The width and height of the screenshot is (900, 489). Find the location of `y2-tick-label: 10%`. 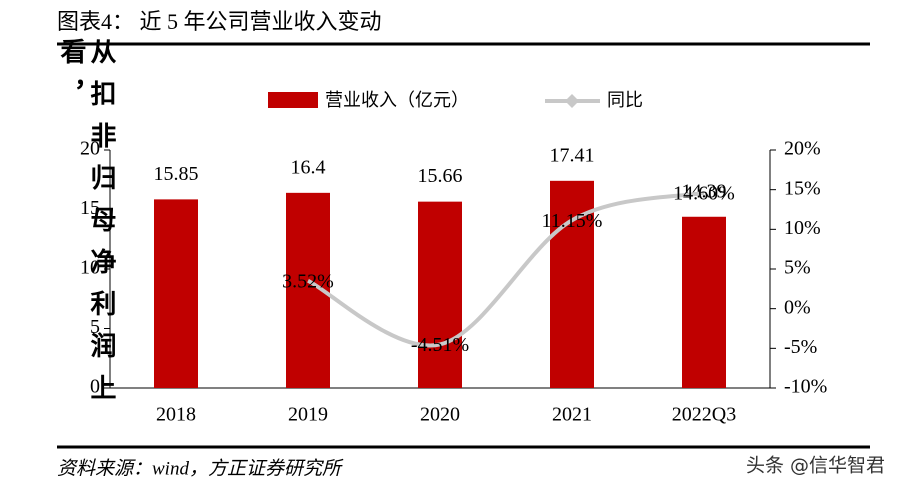

y2-tick-label: 10% is located at coordinates (802, 228).